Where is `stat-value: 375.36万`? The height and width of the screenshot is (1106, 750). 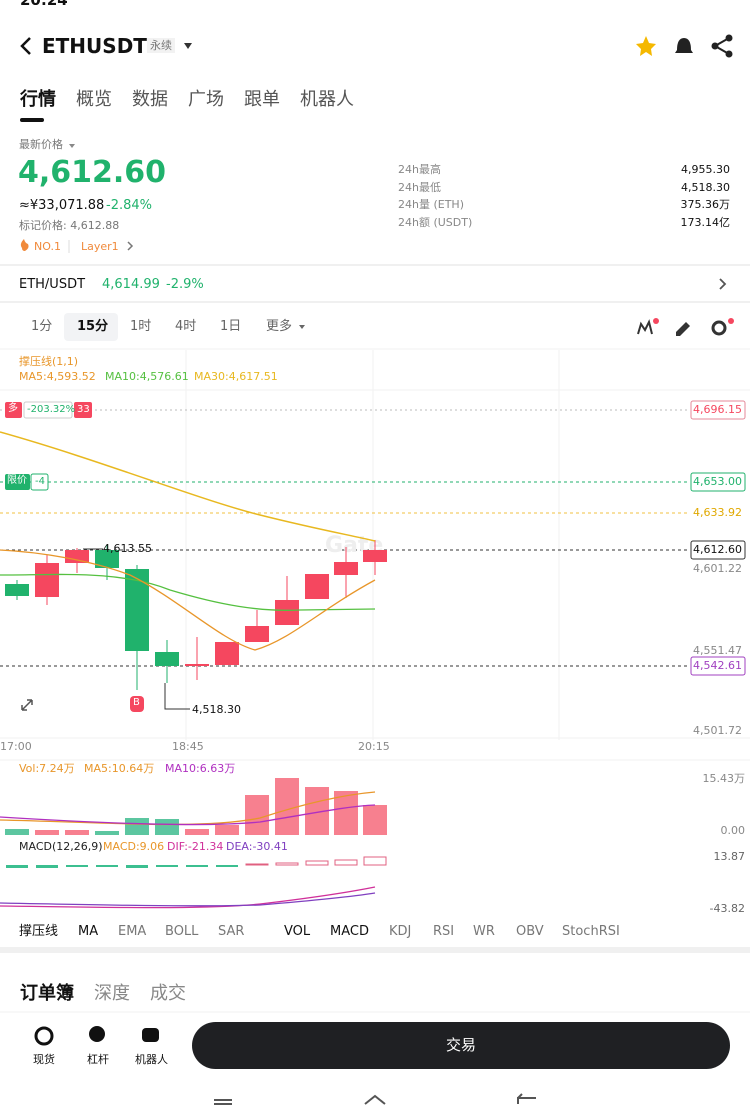
stat-value: 375.36万 is located at coordinates (705, 204).